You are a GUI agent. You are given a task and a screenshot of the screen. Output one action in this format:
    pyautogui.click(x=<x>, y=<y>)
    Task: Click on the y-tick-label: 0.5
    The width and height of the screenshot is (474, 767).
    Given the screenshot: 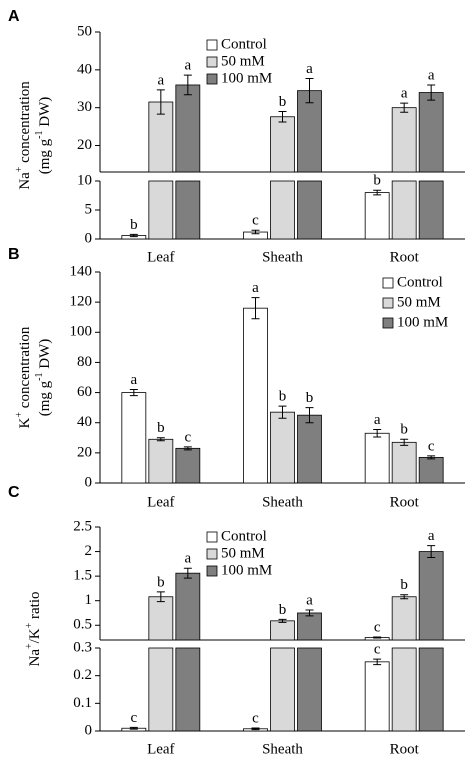 What is the action you would take?
    pyautogui.click(x=82, y=625)
    